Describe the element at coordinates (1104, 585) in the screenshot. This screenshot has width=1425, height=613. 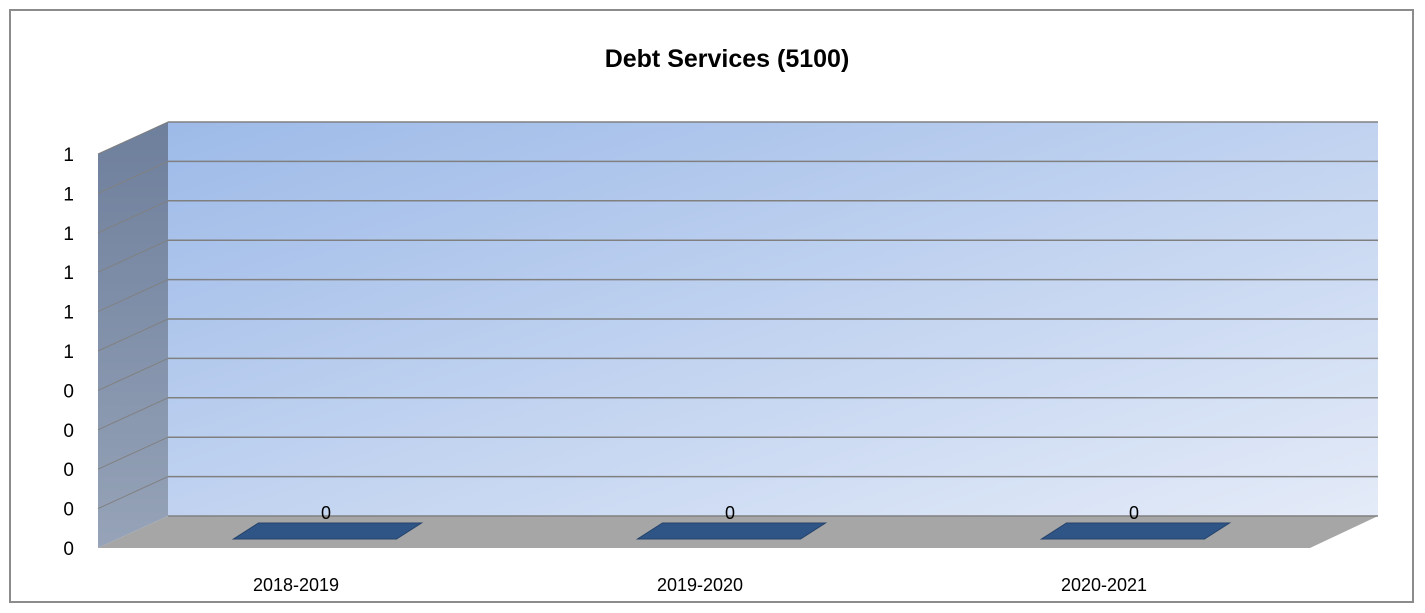
I see `x-tick-label: 2020-2021` at that location.